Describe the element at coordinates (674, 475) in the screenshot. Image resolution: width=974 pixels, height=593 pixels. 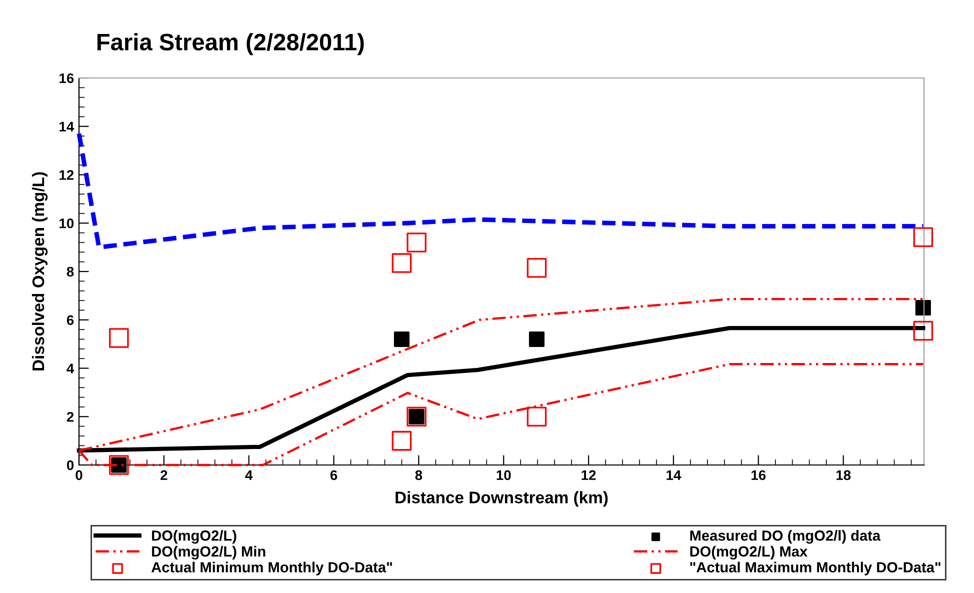
I see `x-tick-label: 14` at that location.